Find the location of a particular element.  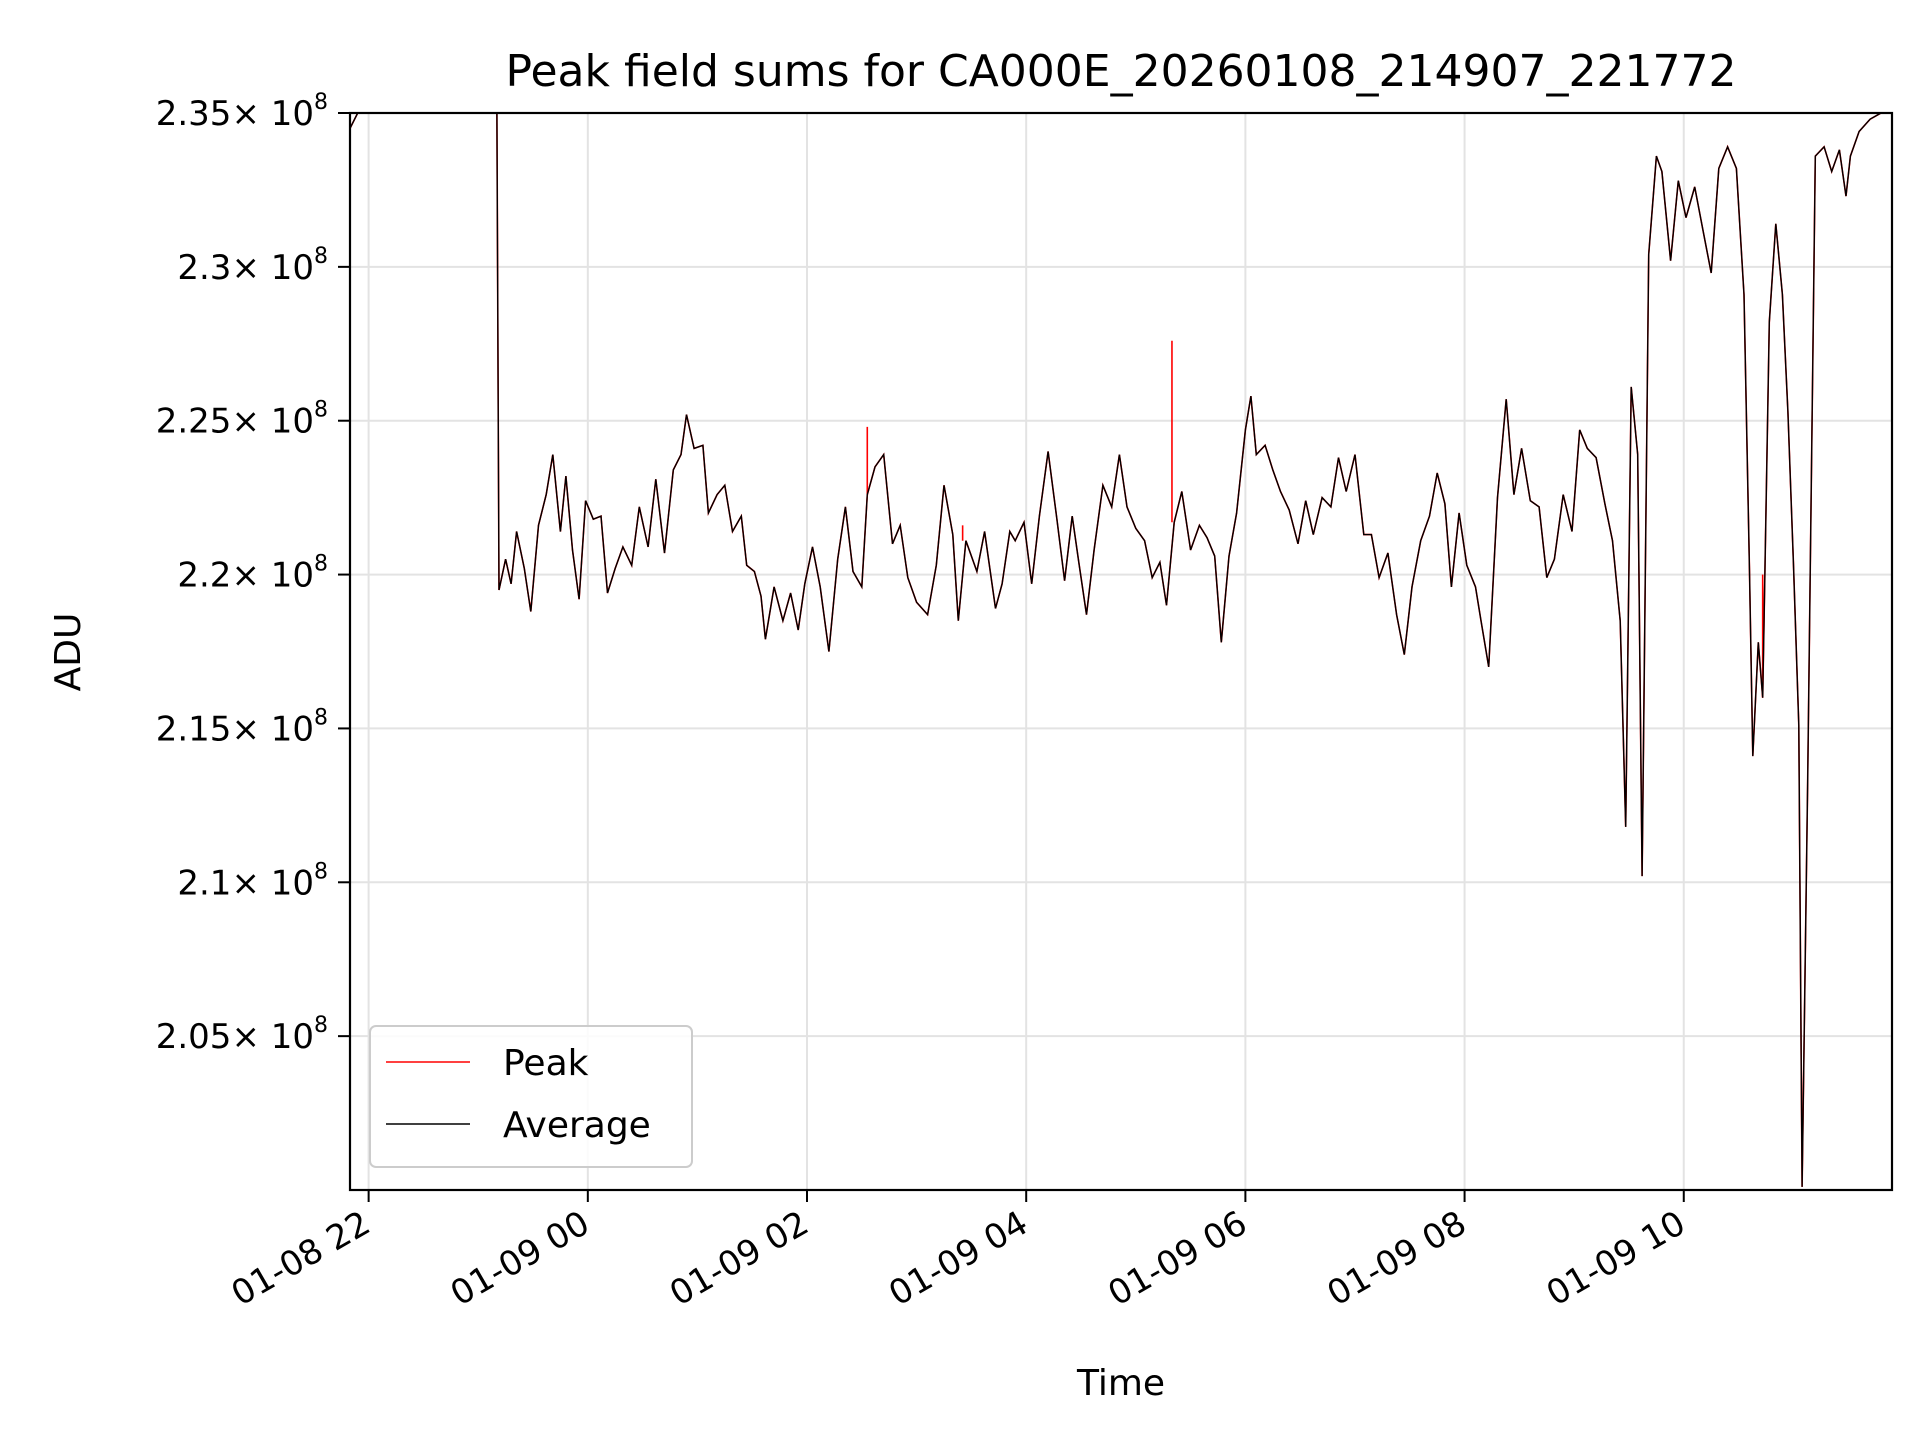

y-tick-label: 2.1× 108 is located at coordinates (252, 881).